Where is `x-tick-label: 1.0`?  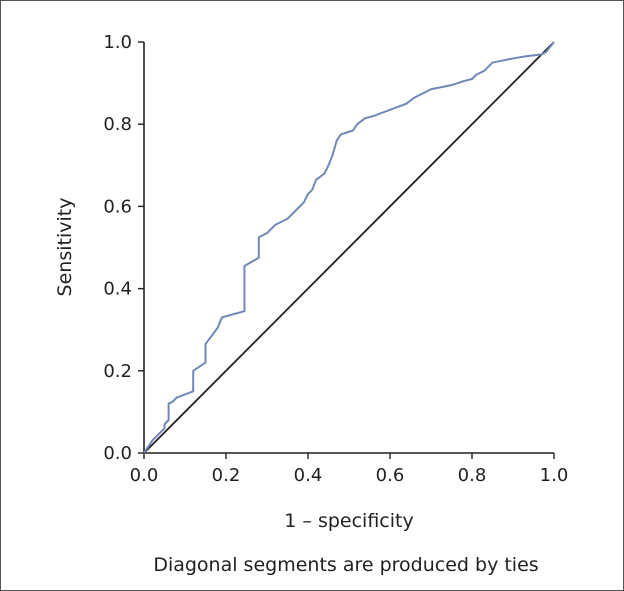 x-tick-label: 1.0 is located at coordinates (554, 475).